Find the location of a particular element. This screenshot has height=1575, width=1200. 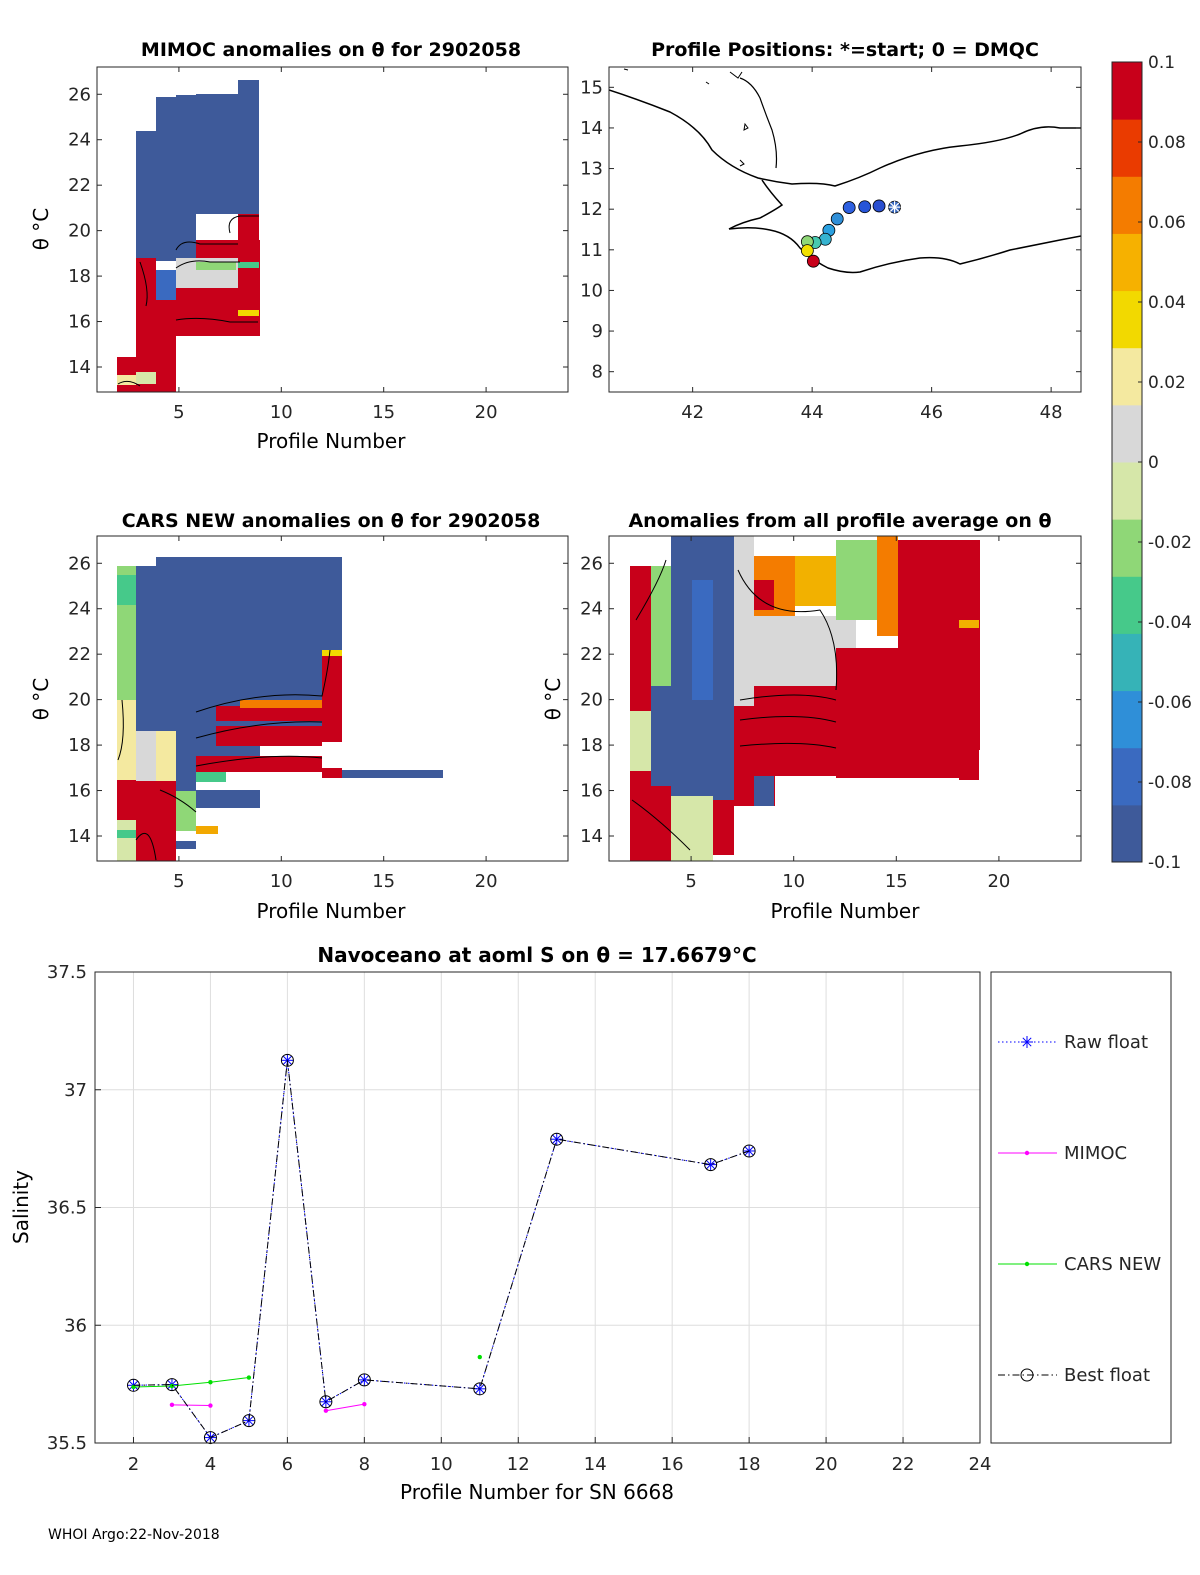

salinity-ylabel: Salinity is located at coordinates (21, 1207).